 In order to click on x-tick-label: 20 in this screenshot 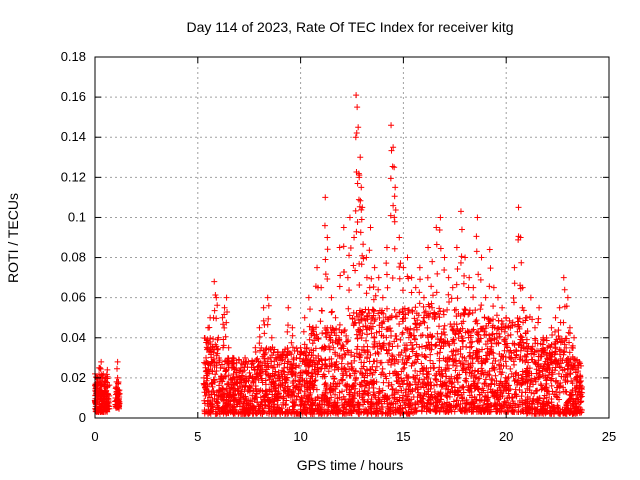, I will do `click(506, 436)`.